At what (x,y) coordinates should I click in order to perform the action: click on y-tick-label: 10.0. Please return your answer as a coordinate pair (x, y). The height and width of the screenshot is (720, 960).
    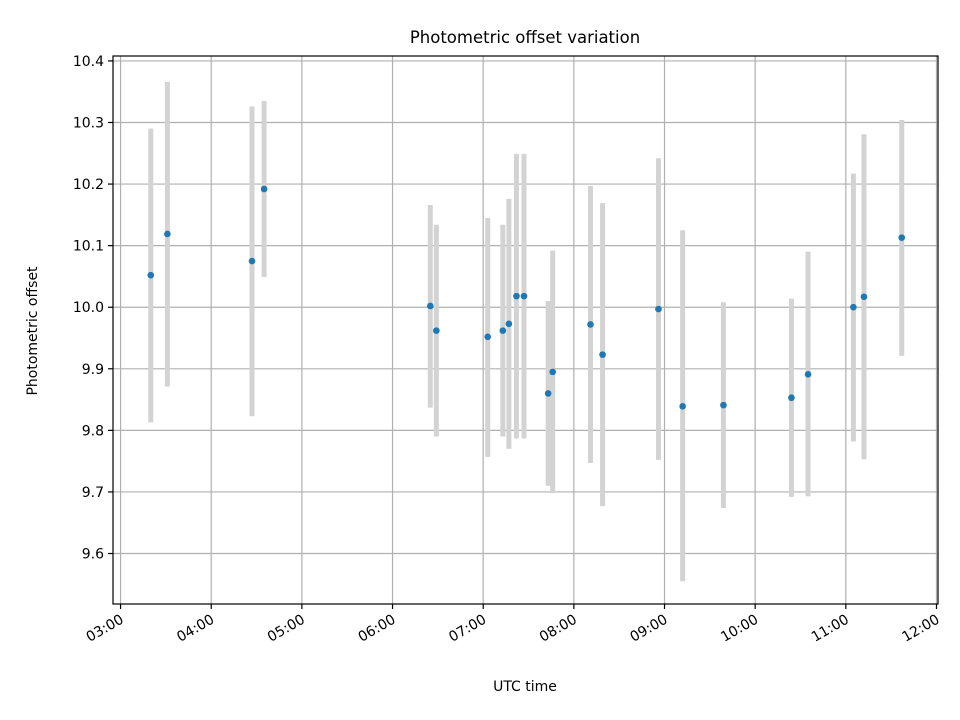
    Looking at the image, I should click on (88, 308).